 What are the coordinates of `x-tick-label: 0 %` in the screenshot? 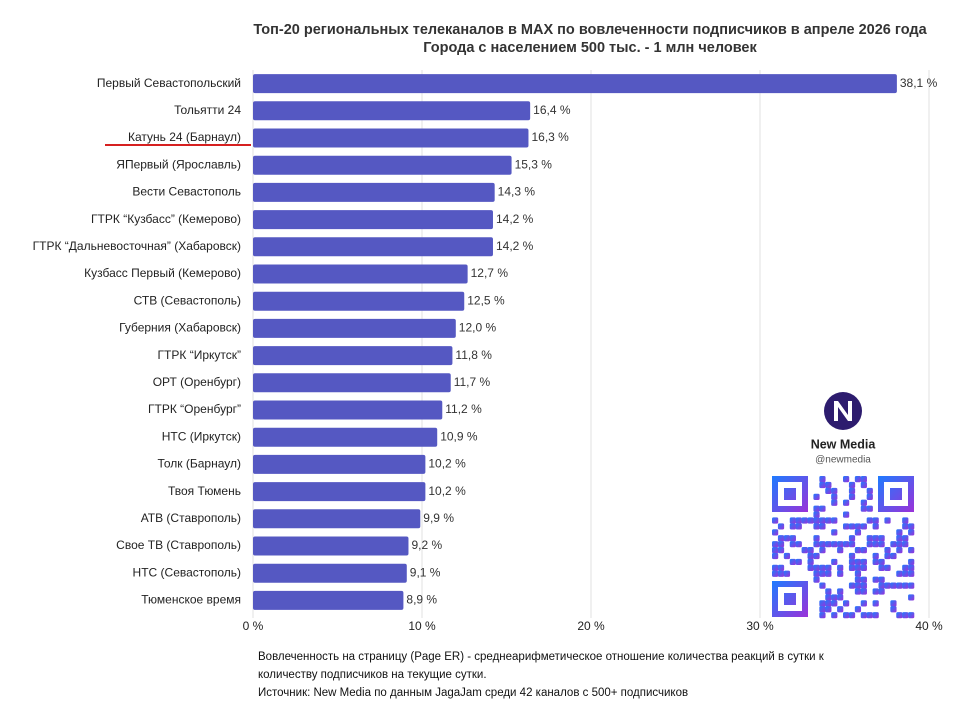 It's located at (253, 626).